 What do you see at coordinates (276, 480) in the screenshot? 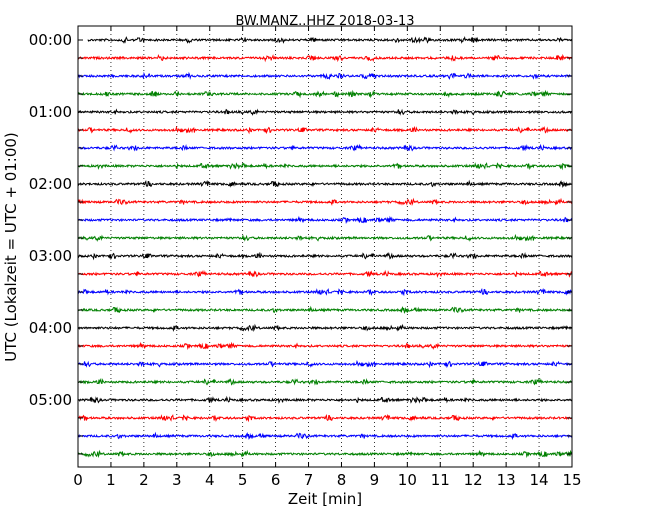
I see `x-tick-label: 6` at bounding box center [276, 480].